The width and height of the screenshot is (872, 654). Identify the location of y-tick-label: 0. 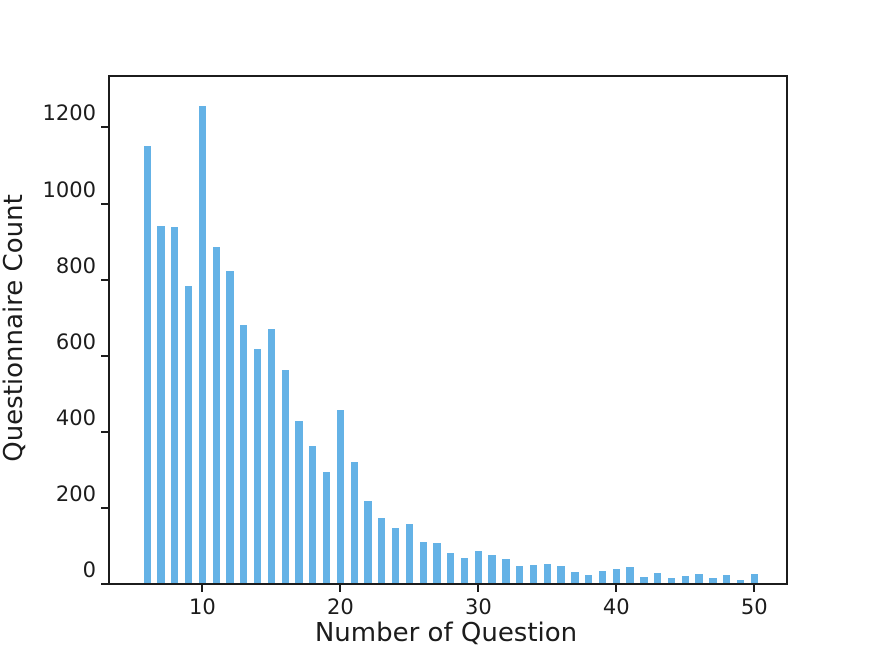
(89, 570).